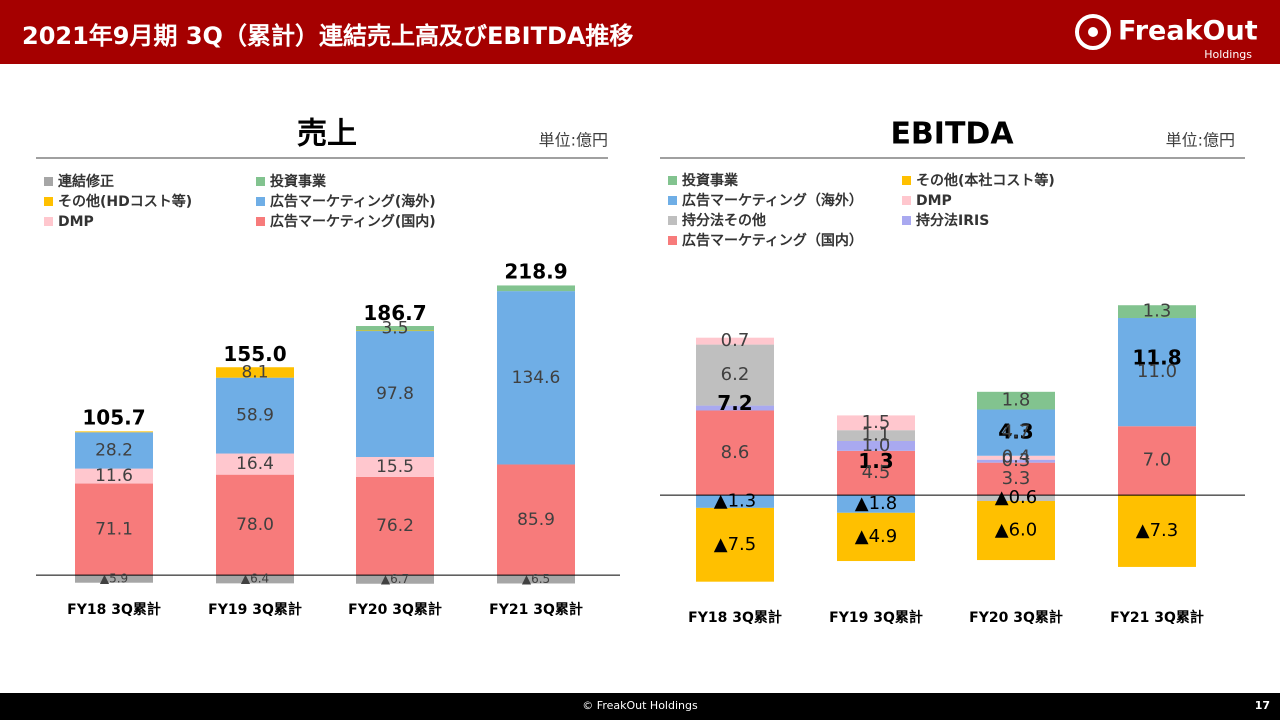  What do you see at coordinates (114, 529) in the screenshot?
I see `data-label: 71.1` at bounding box center [114, 529].